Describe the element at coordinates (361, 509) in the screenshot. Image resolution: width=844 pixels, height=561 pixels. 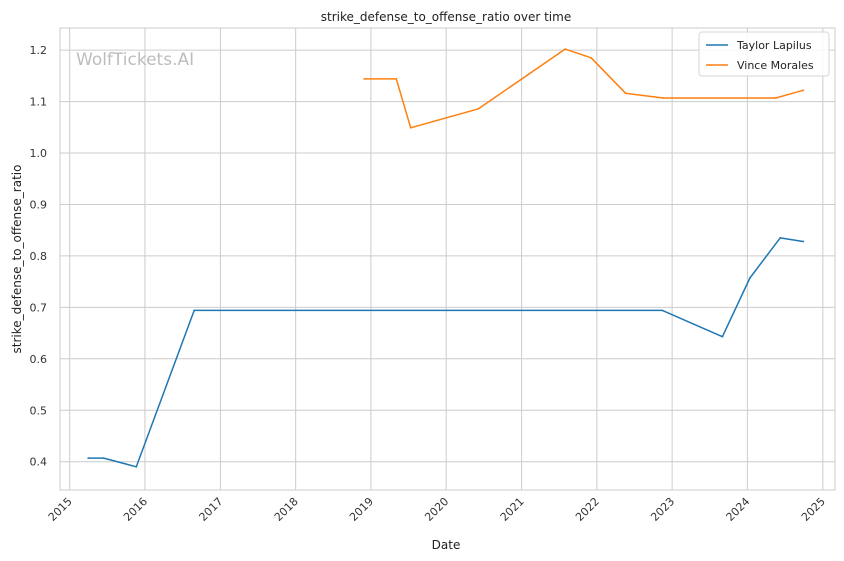
I see `x-tick-label: 2019` at that location.